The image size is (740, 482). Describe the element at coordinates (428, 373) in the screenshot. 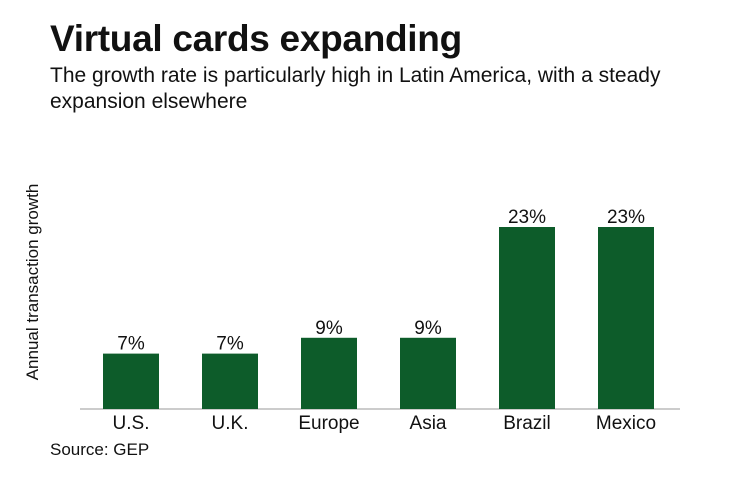

I see `bar-asia` at that location.